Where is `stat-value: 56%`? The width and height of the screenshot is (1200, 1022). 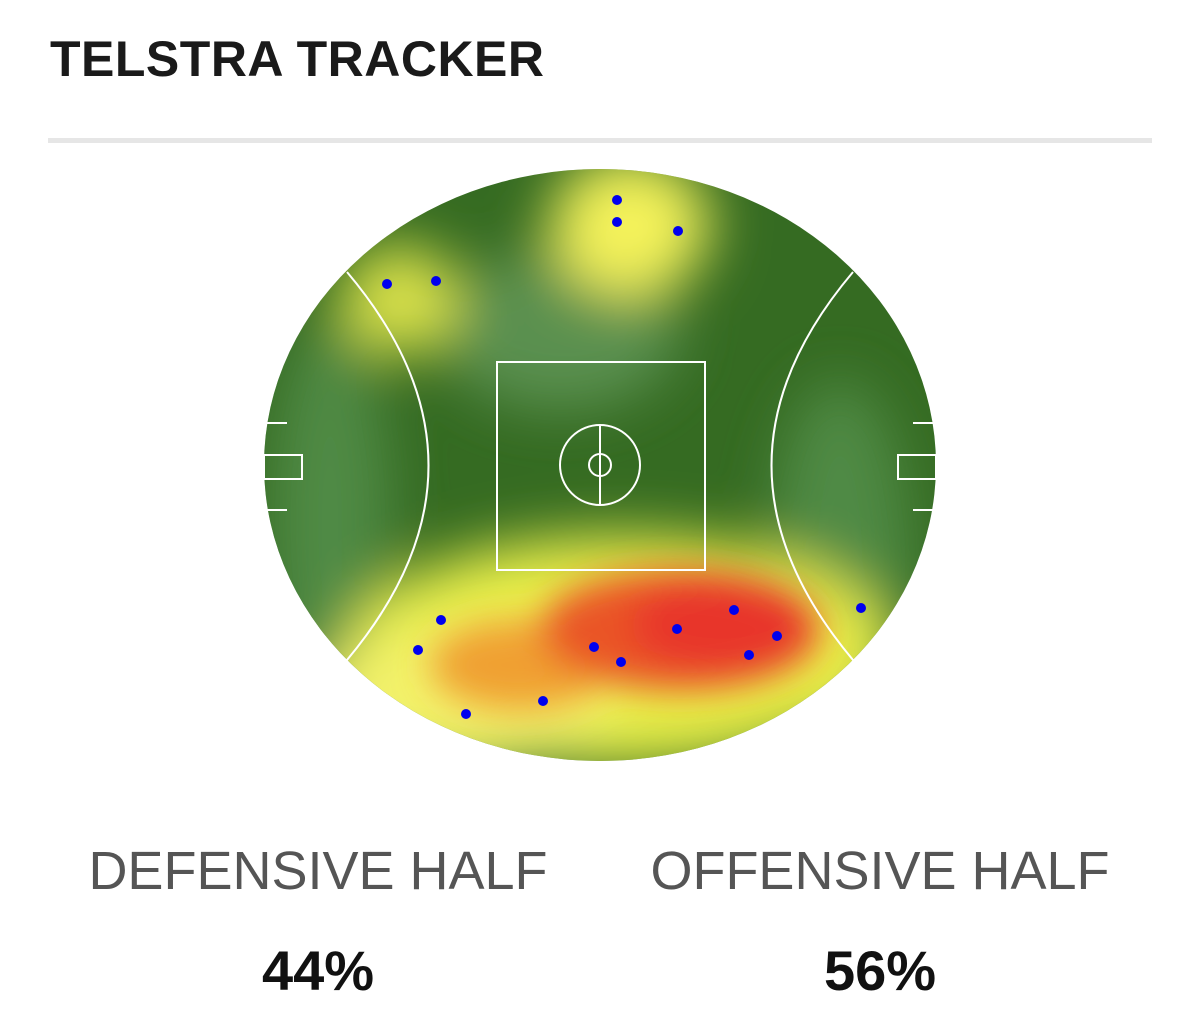
stat-value: 56% is located at coordinates (880, 970).